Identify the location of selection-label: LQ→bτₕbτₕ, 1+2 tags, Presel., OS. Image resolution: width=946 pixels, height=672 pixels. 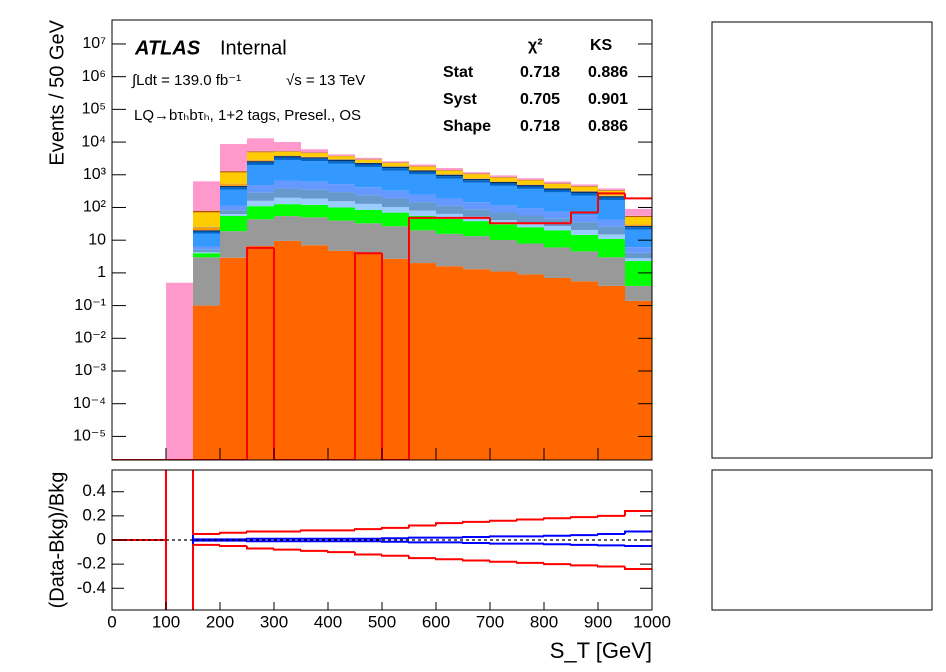
(247, 115).